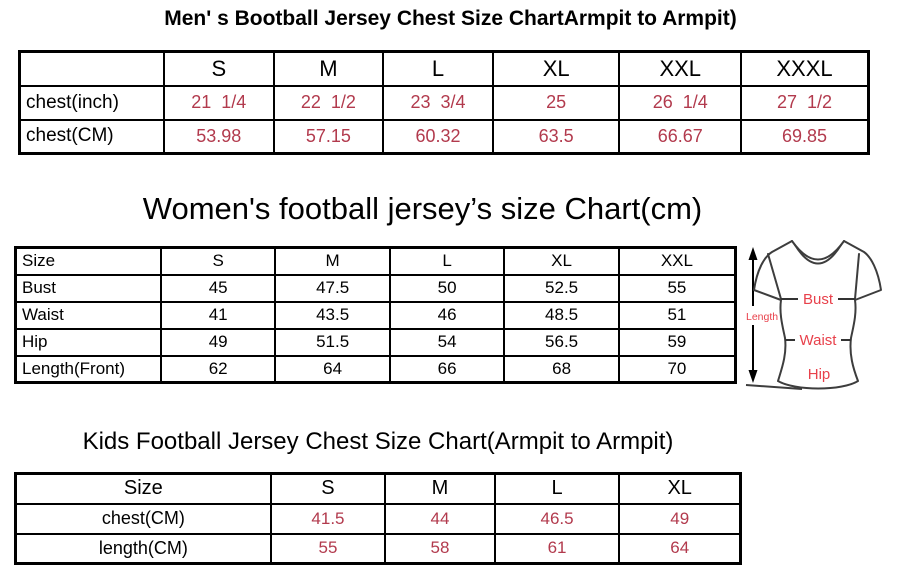 This screenshot has height=585, width=901. Describe the element at coordinates (753, 376) in the screenshot. I see `length-arrow-bottom-head` at that location.